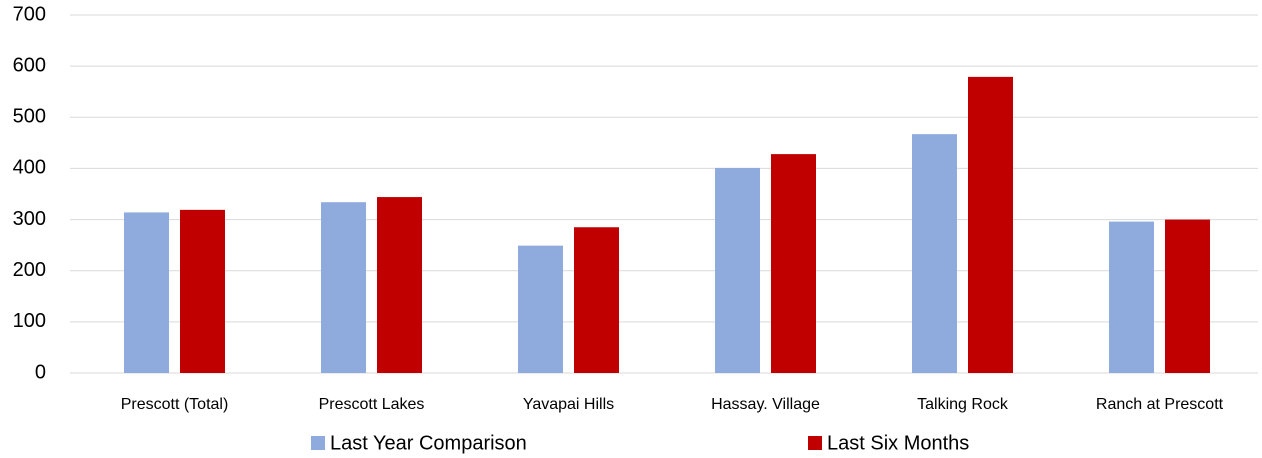 This screenshot has height=458, width=1262. I want to click on x-tick-label: Talking Rock, so click(963, 404).